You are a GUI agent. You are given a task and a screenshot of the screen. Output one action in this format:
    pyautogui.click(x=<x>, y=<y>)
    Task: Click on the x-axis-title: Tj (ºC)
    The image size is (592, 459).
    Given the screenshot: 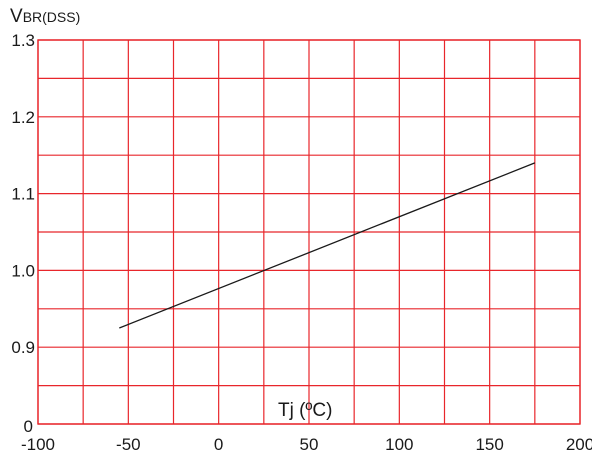 What is the action you would take?
    pyautogui.click(x=305, y=410)
    